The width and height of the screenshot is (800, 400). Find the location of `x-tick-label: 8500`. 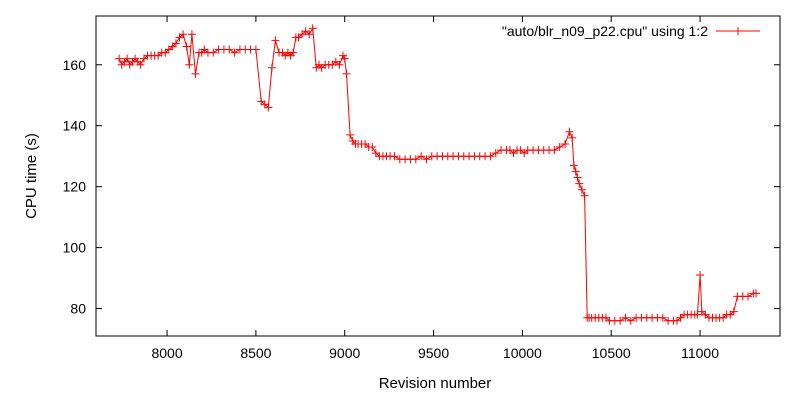

x-tick-label: 8500 is located at coordinates (255, 353).